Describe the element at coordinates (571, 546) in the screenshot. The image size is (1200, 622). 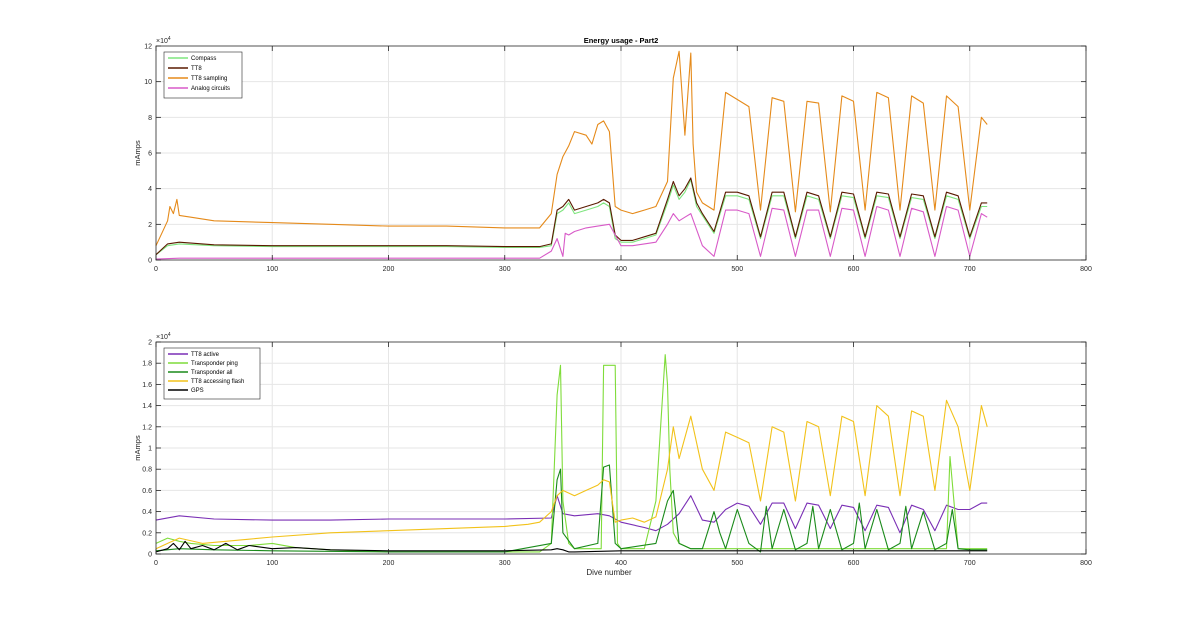
I see `series-line-gps` at that location.